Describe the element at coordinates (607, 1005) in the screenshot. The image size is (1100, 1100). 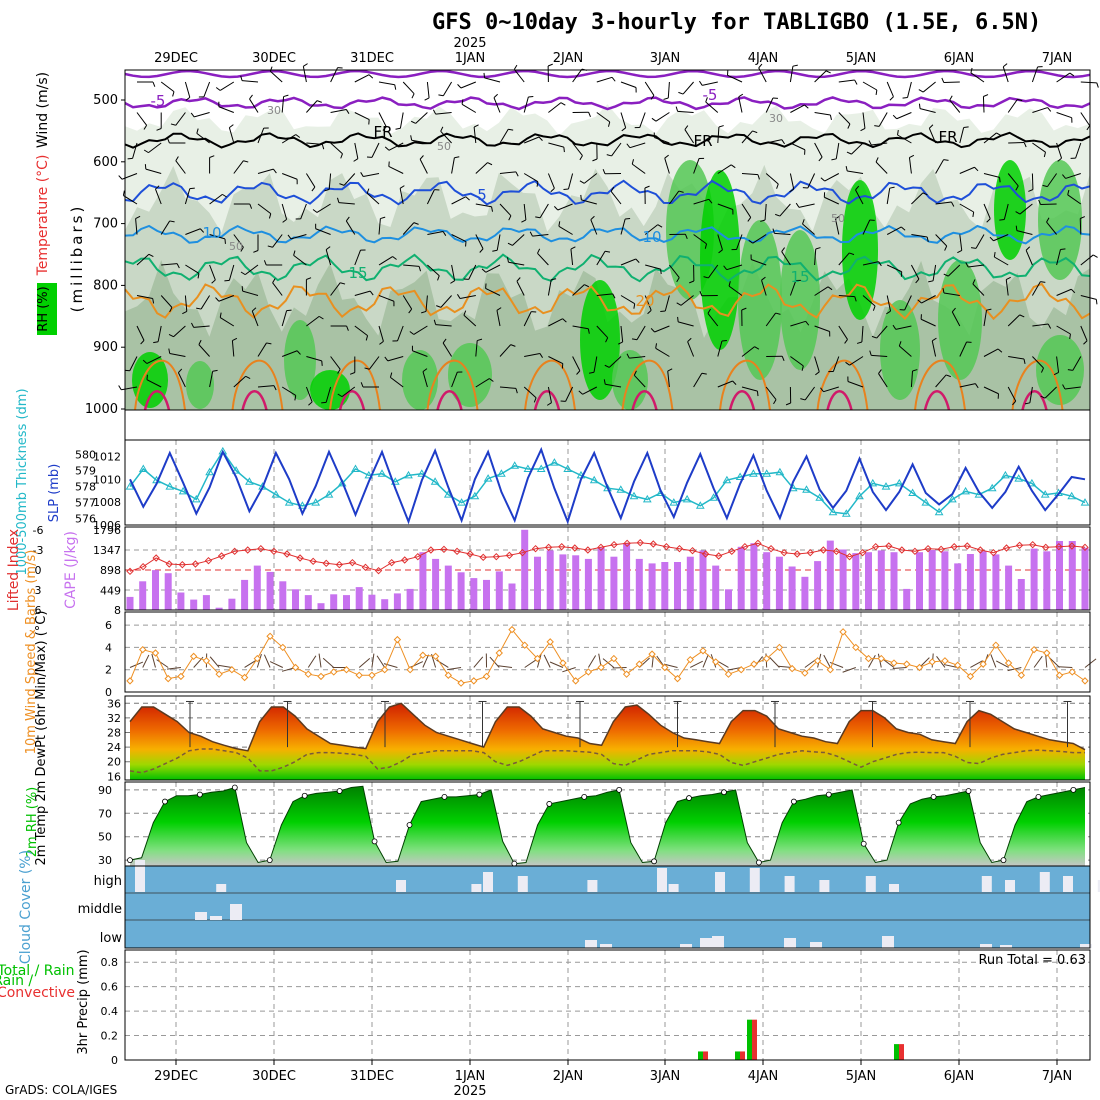
I see `precip-frame` at that location.